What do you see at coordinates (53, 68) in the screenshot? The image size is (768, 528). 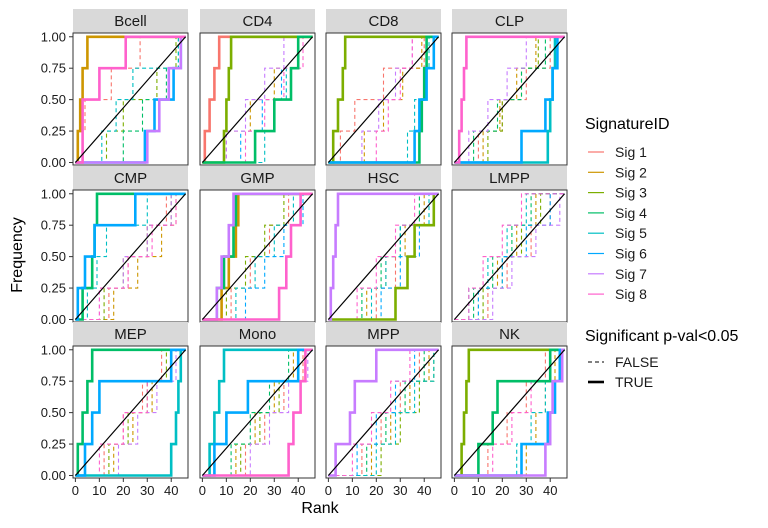 I see `y-tick-label: 0.75` at bounding box center [53, 68].